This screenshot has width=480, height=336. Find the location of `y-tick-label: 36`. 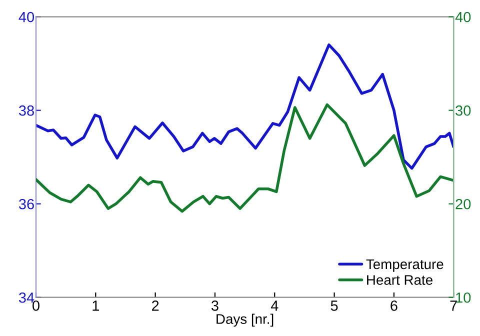

y-tick-label: 36 is located at coordinates (26, 204).